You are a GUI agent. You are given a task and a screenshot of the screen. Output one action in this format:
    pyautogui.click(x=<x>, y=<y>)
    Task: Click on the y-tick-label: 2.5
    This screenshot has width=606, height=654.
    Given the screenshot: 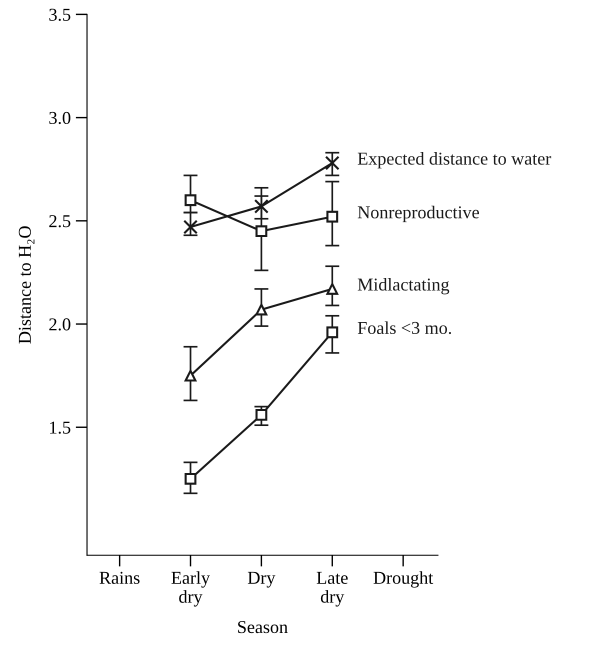 What is the action you would take?
    pyautogui.click(x=59, y=221)
    